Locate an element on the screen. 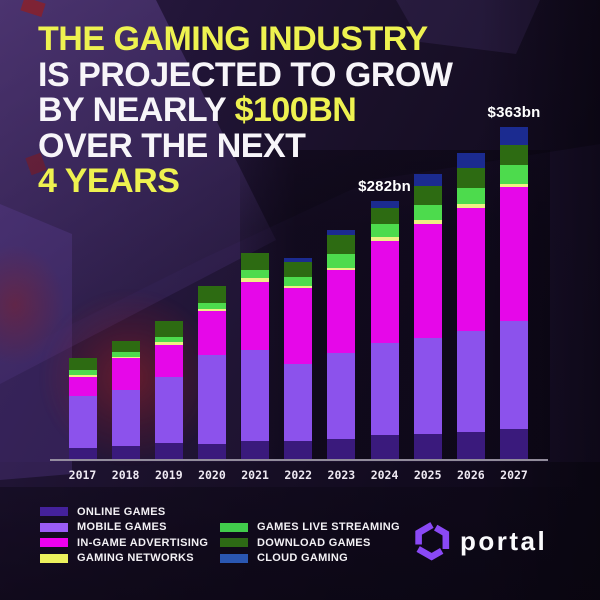  total-label-2024: $282bn is located at coordinates (384, 187).